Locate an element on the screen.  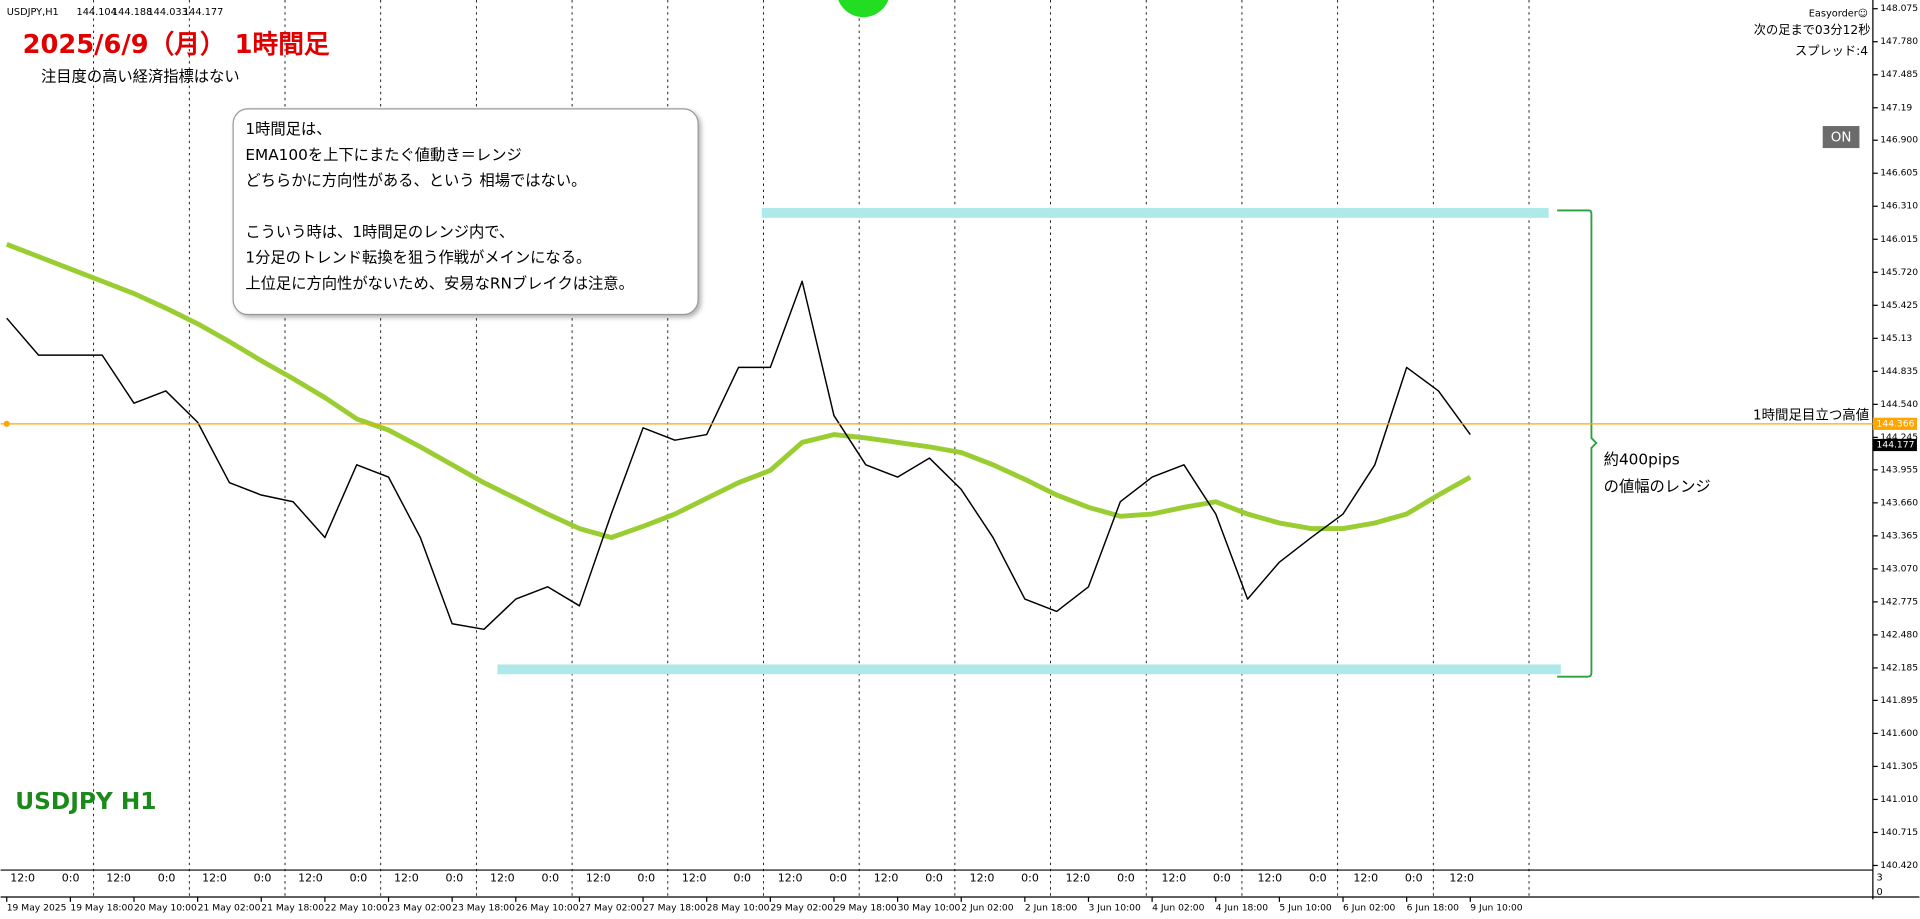
level-price-box is located at coordinates (1894, 423).